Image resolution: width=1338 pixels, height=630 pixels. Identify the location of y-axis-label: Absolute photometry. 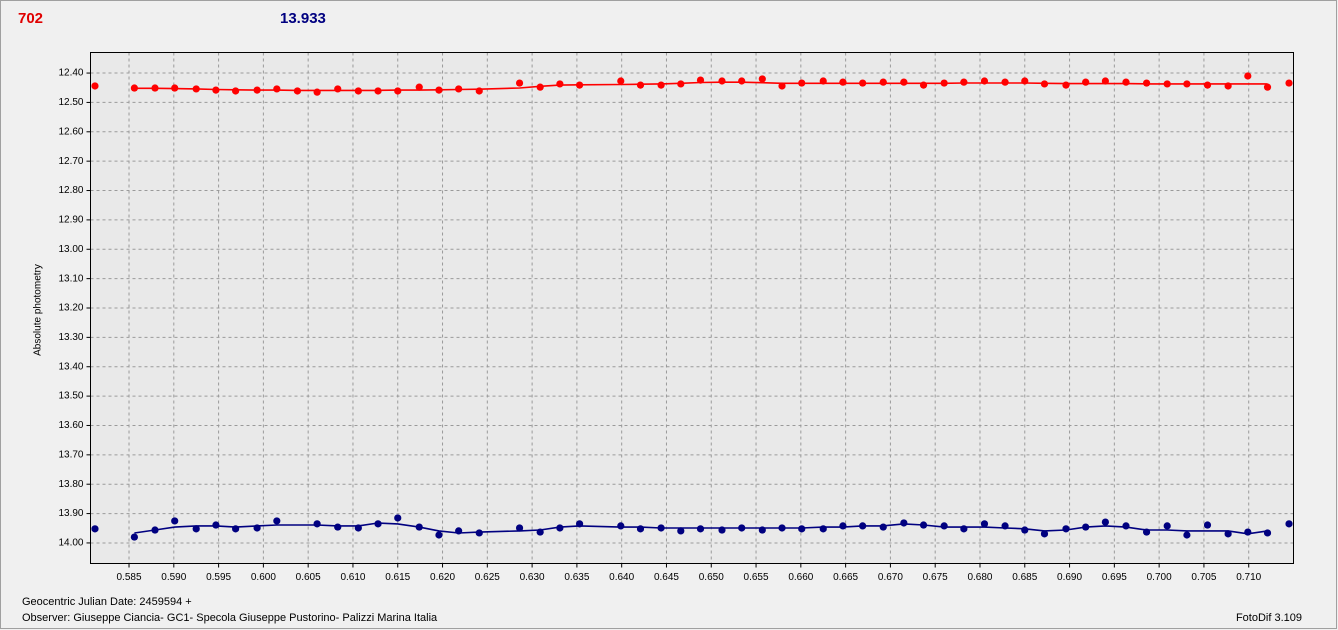
(38, 310).